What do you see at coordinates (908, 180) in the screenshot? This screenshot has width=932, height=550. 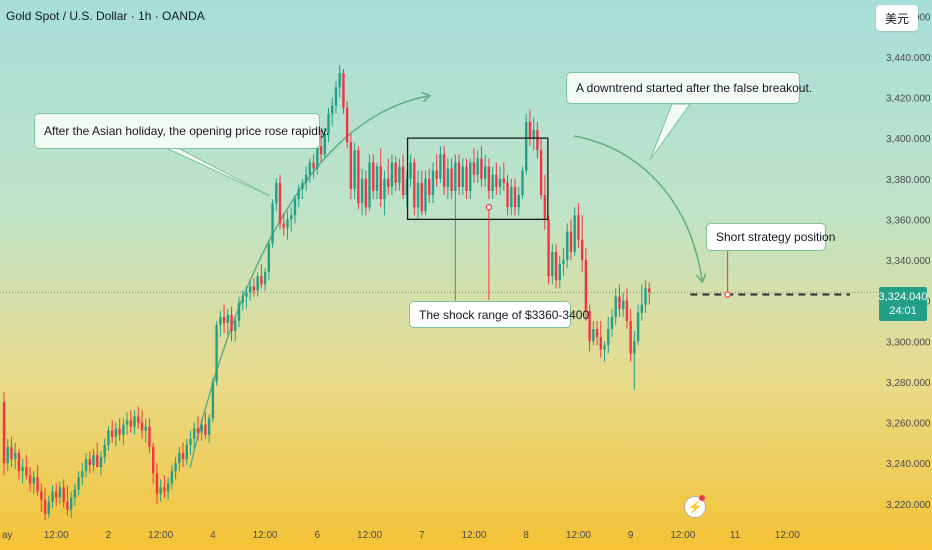 I see `y-tick-label: 3,380.000` at bounding box center [908, 180].